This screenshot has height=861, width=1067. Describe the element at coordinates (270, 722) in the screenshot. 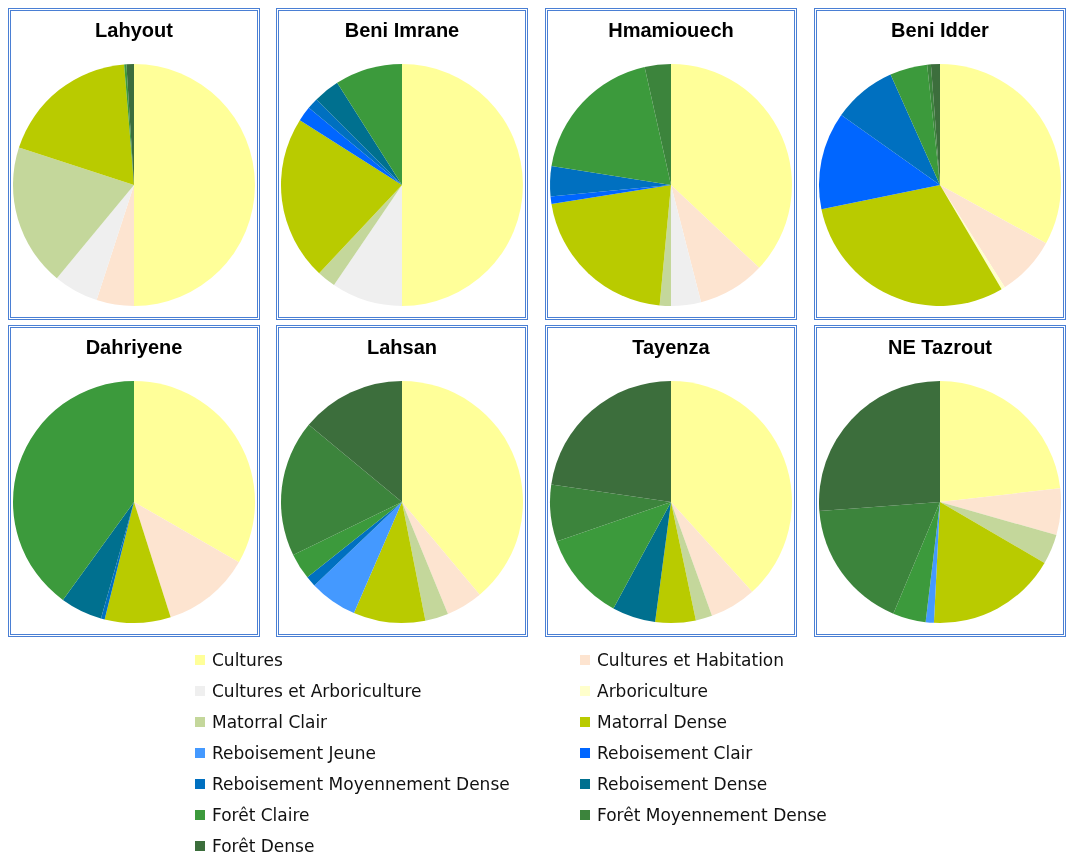

I see `legend-label: Matorral Clair` at that location.